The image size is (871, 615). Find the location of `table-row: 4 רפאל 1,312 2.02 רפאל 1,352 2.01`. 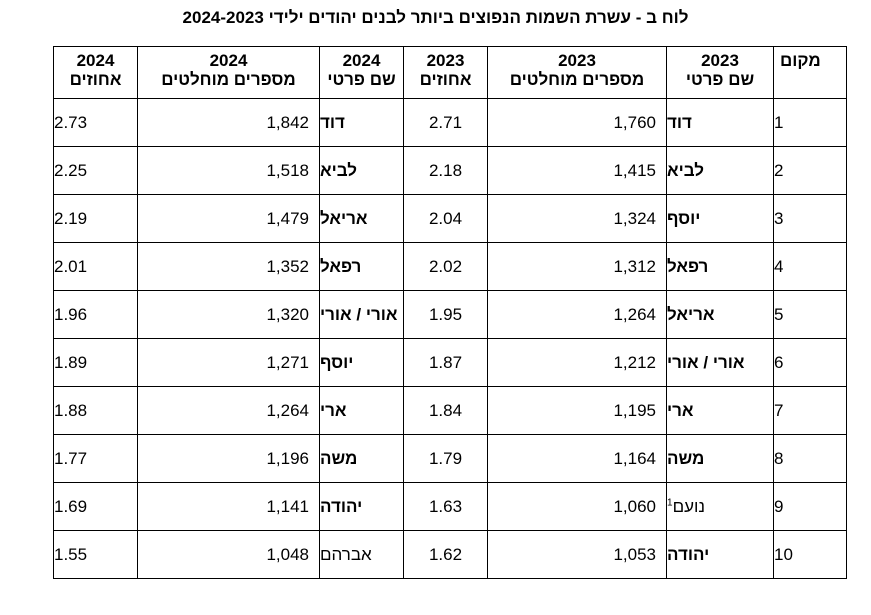

table-row: 4 רפאל 1,312 2.02 רפאל 1,352 2.01 is located at coordinates (450, 266).